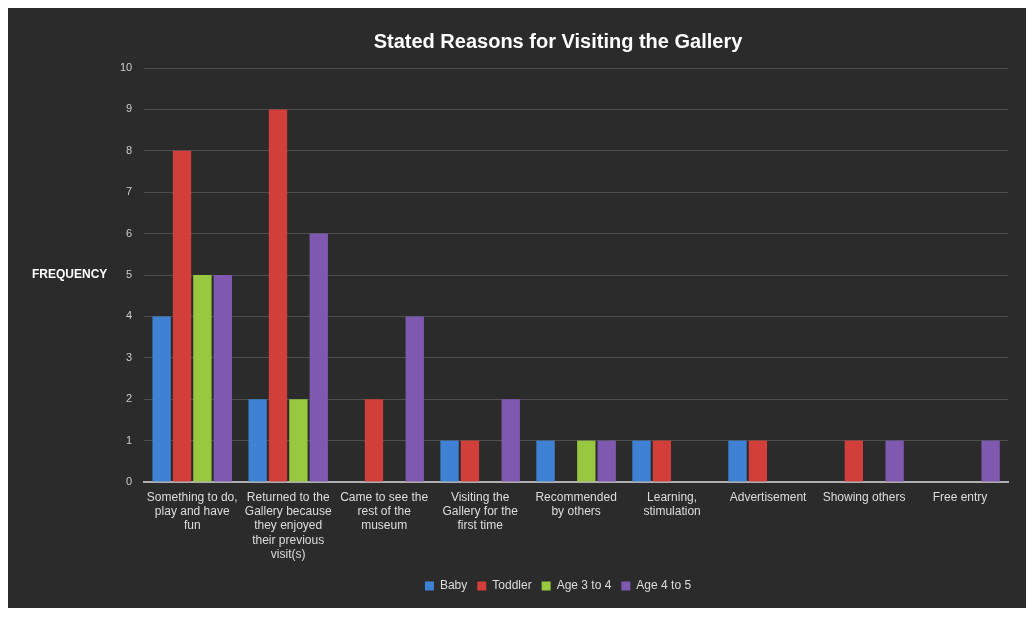 The height and width of the screenshot is (617, 1034). Describe the element at coordinates (480, 511) in the screenshot. I see `x-tick-label: Visiting the Gallery for the first time` at that location.